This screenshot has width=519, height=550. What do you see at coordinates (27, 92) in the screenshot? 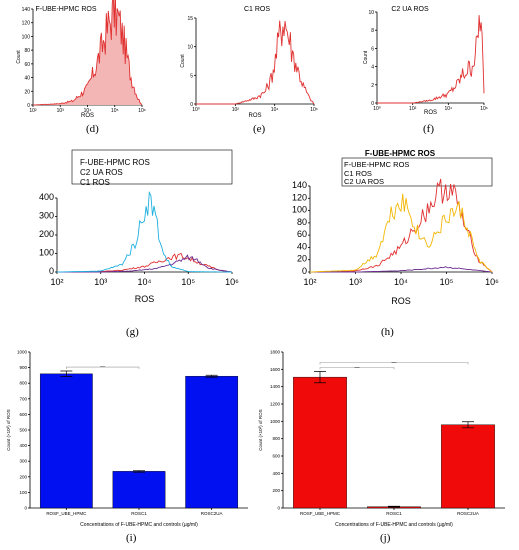
I see `y-tick-label-d-1: 20` at bounding box center [27, 92].